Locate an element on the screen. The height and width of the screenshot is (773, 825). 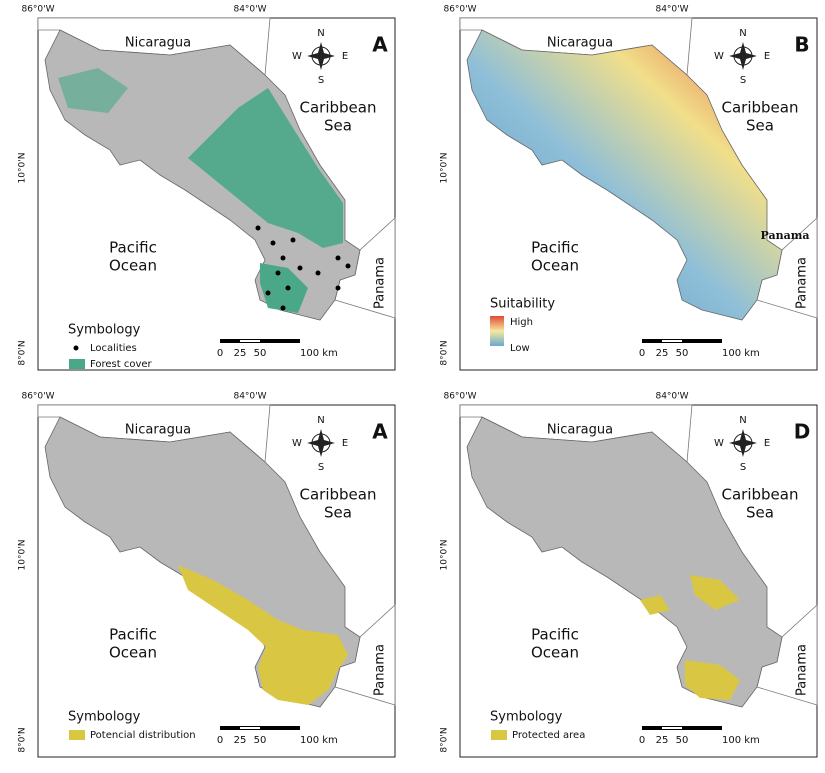
legend-item: Low is located at coordinates (520, 348).